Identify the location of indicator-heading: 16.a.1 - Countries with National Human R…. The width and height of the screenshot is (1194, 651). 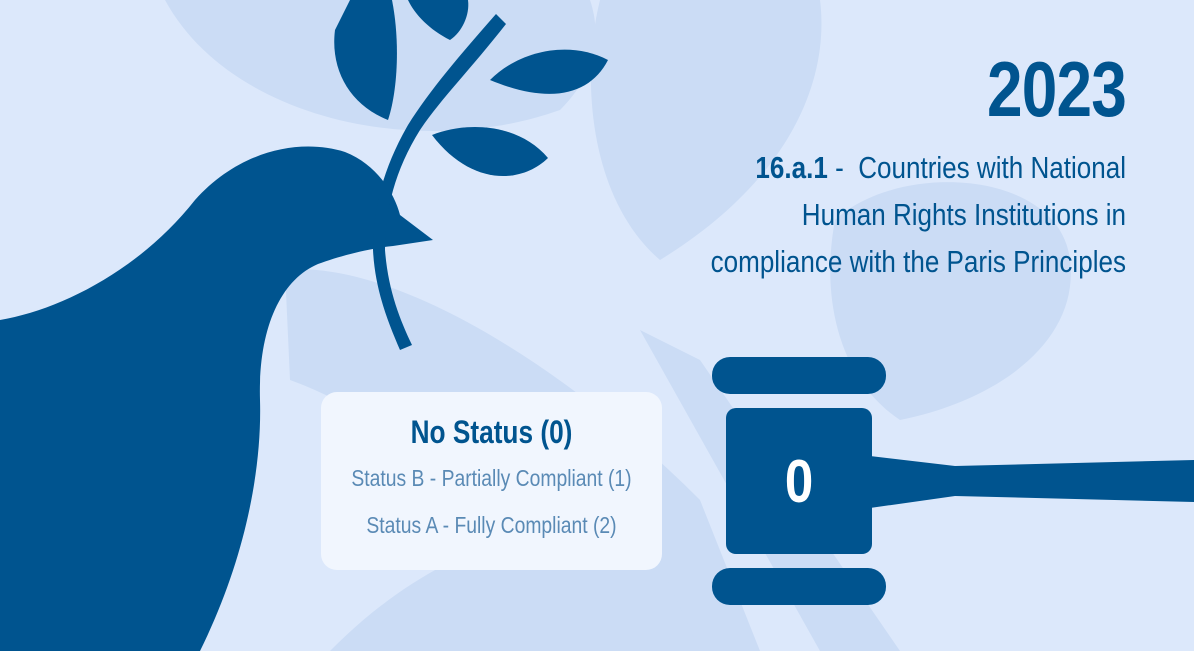
(916, 214).